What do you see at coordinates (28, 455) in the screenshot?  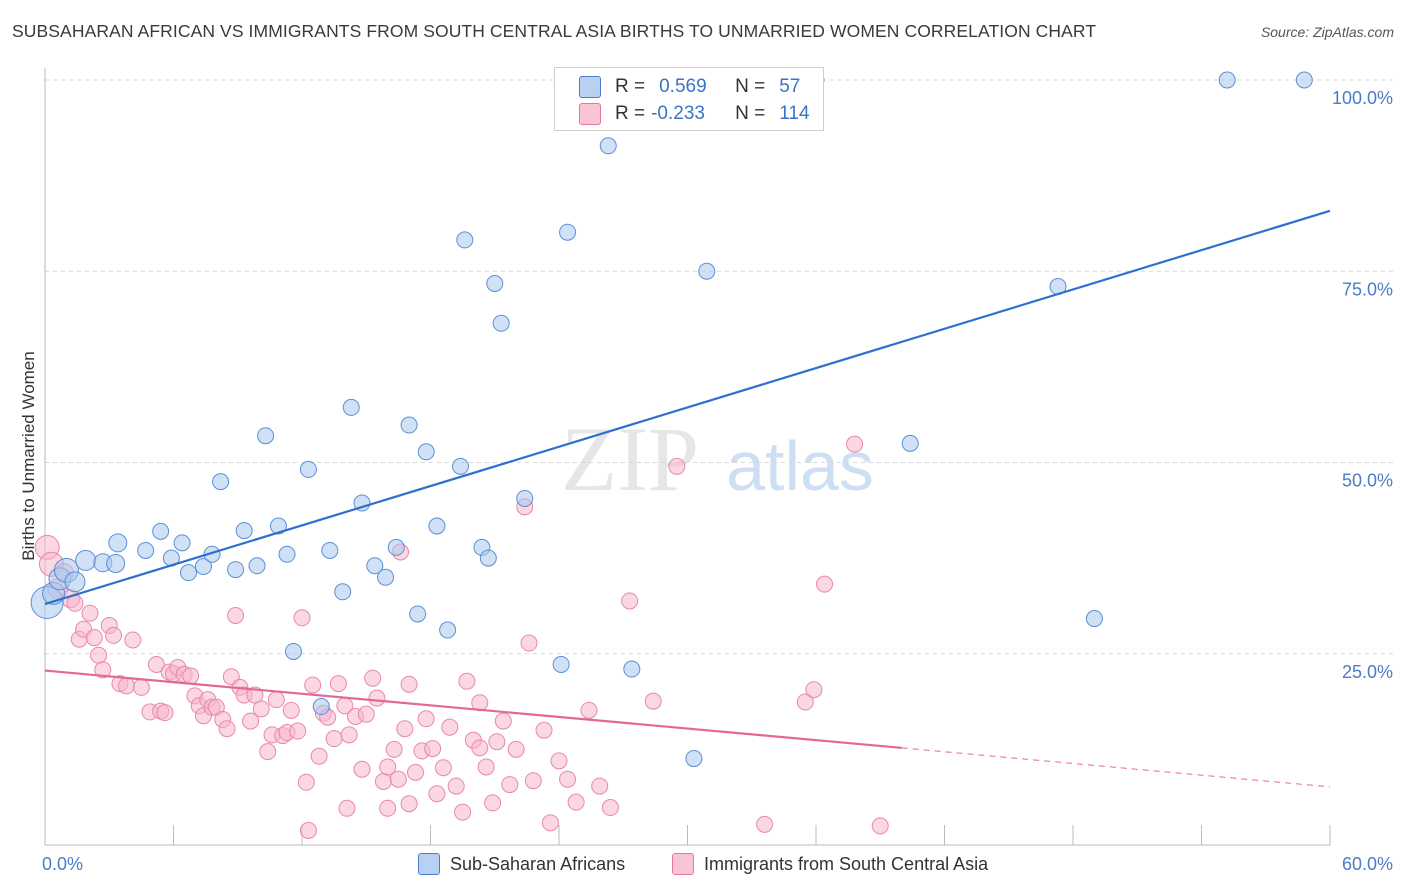 I see `y-axis-label: Births to Unmarried Women` at bounding box center [28, 455].